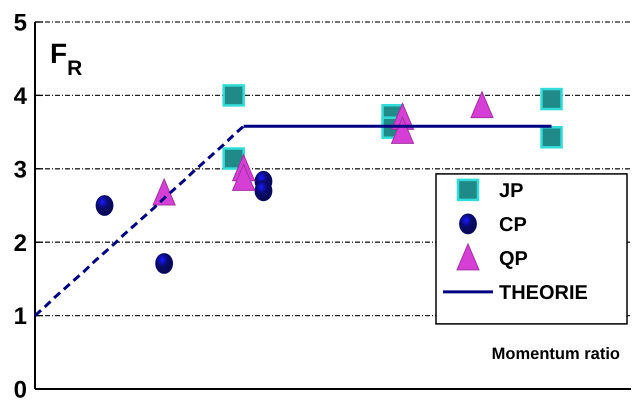 The width and height of the screenshot is (636, 403). Describe the element at coordinates (66, 59) in the screenshot. I see `y-axis-title: F$_{R}$` at that location.